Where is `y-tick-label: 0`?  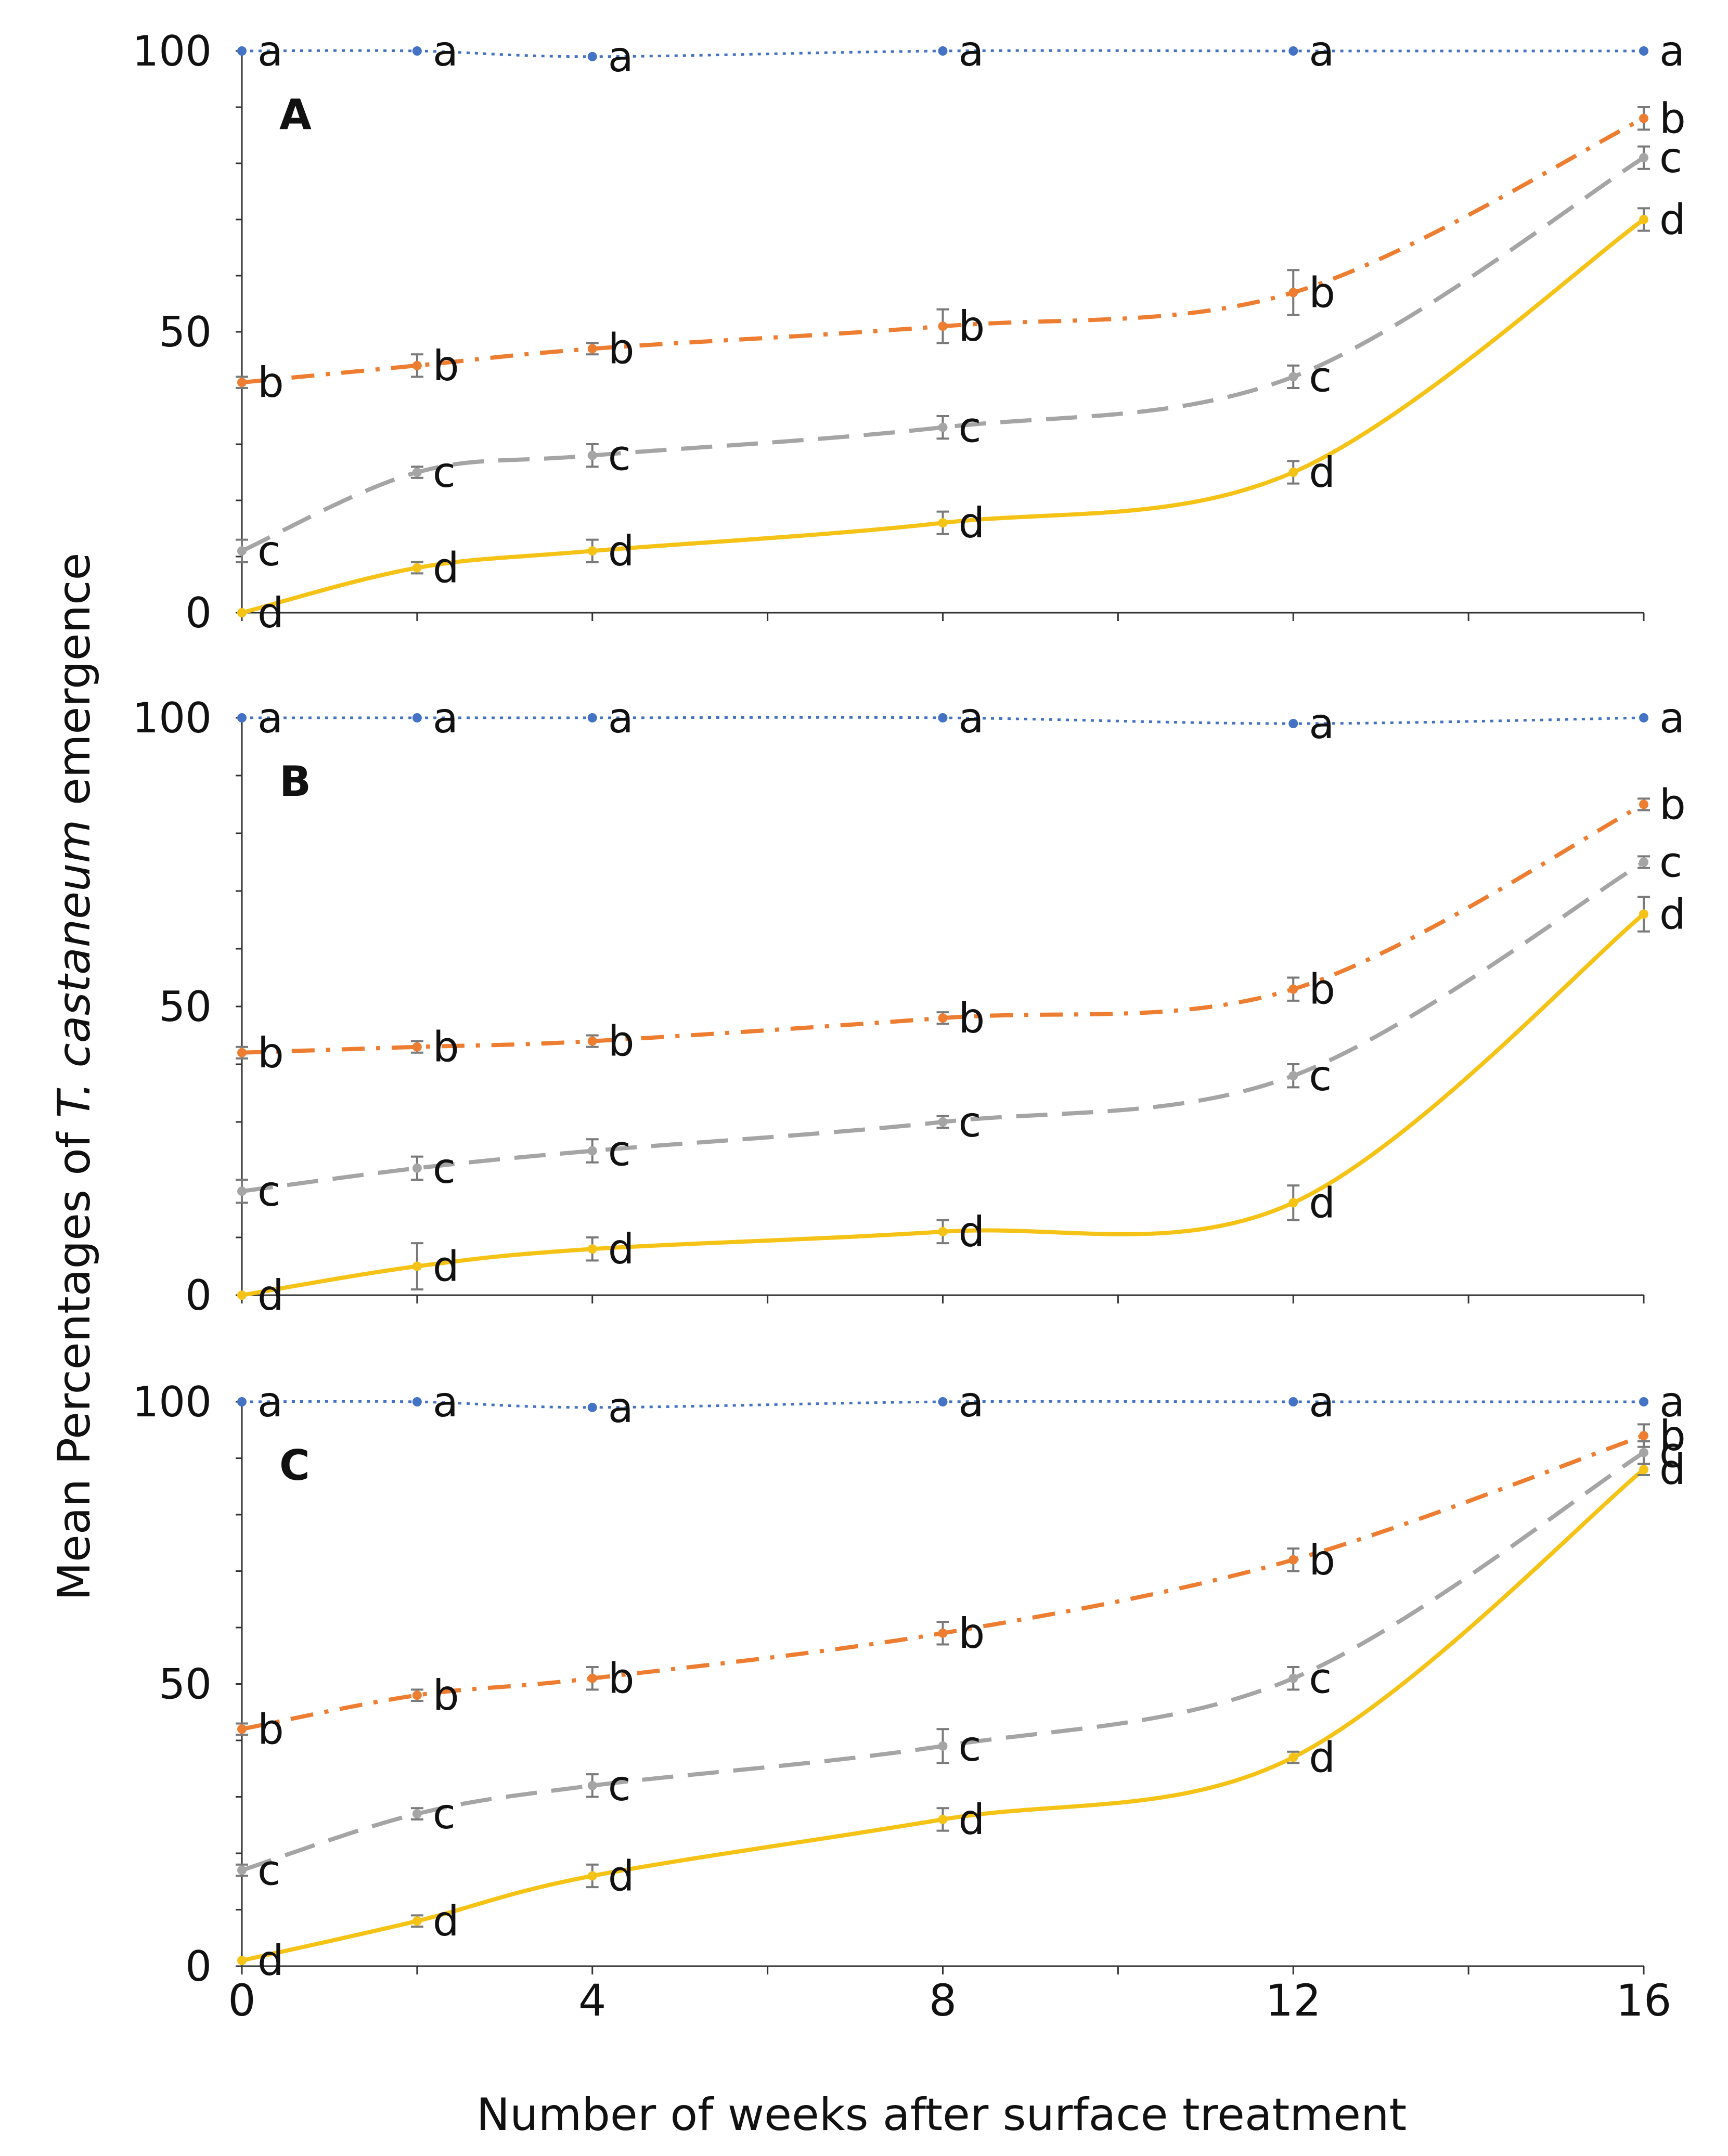 y-tick-label: 0 is located at coordinates (198, 613).